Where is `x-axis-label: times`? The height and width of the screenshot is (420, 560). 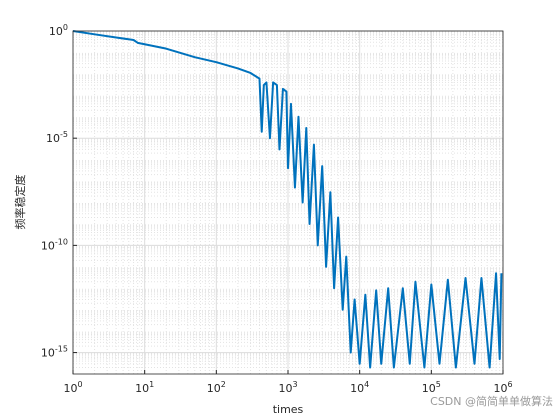
x-axis-label: times is located at coordinates (288, 409).